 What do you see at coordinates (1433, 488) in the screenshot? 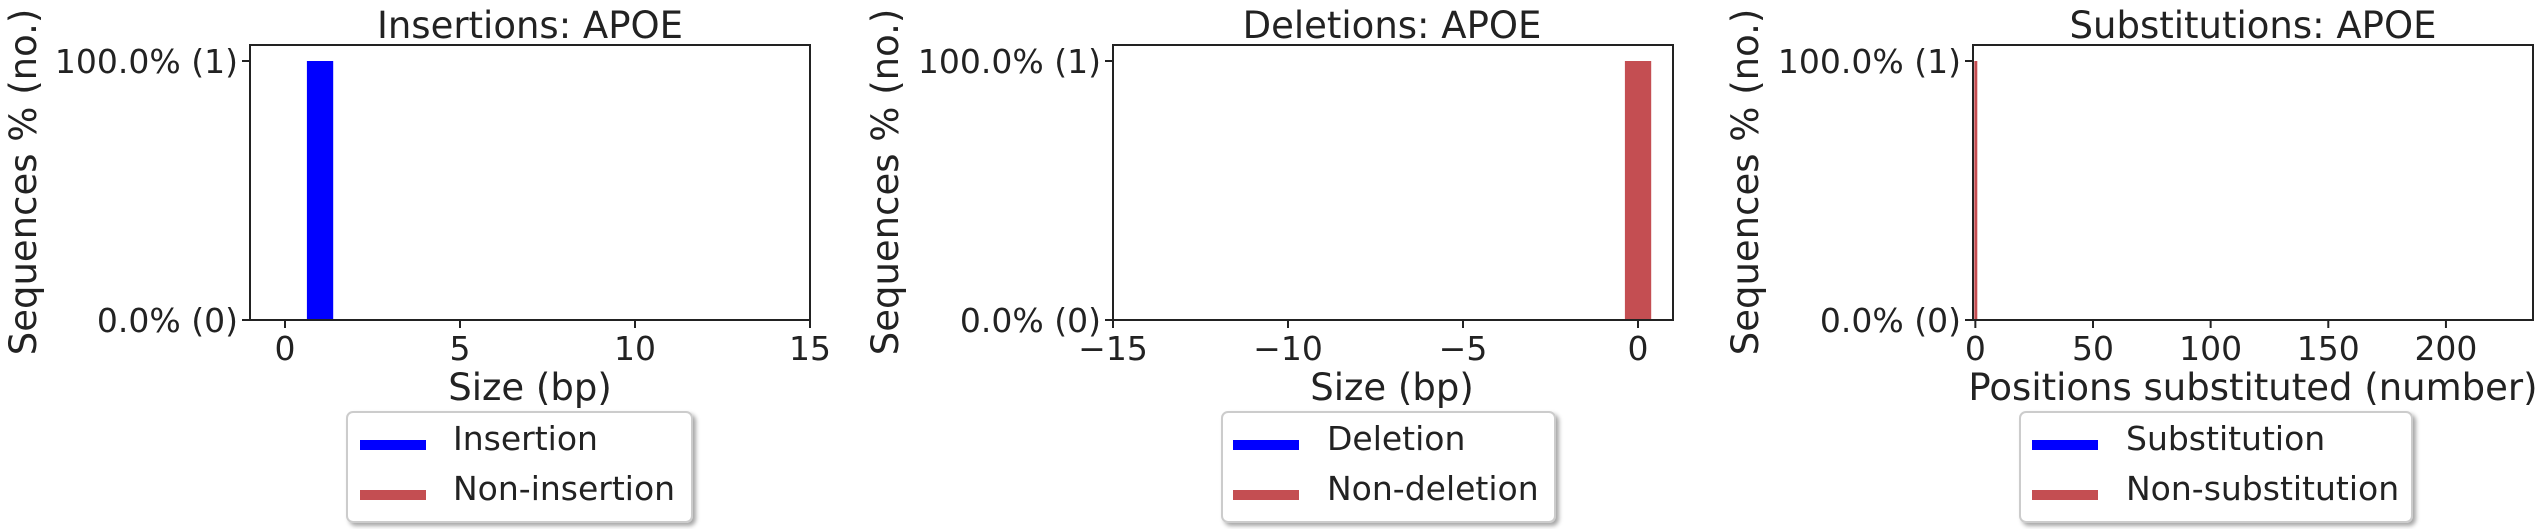
I see `legend-label-non-deletion: Non-deletion` at bounding box center [1433, 488].